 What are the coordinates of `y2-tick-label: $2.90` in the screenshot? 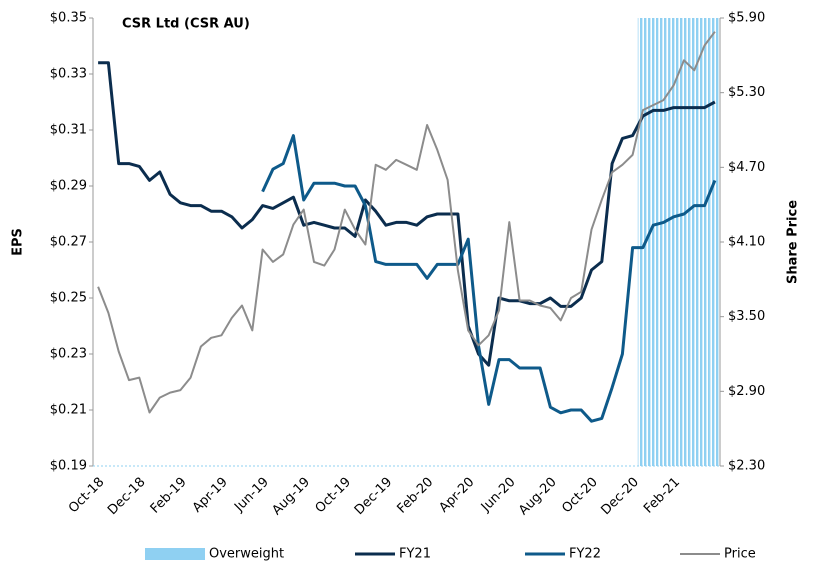 It's located at (746, 391).